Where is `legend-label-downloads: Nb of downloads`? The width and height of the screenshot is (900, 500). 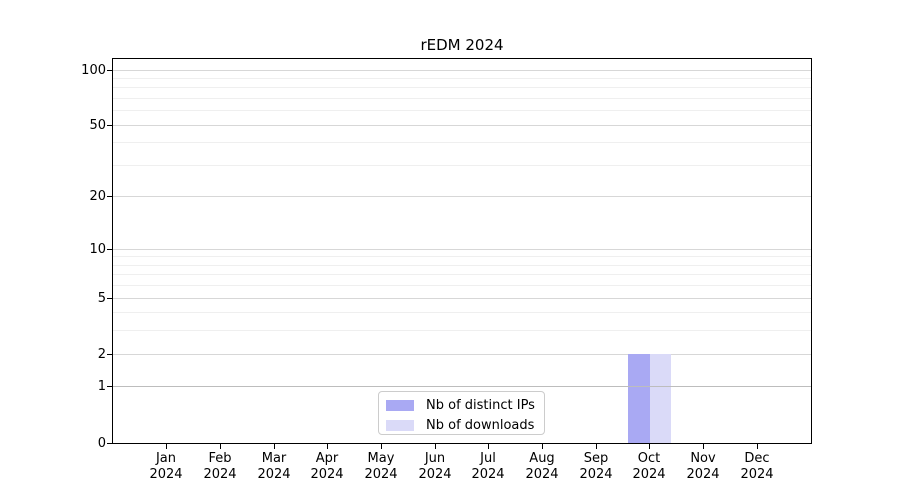
legend-label-downloads: Nb of downloads is located at coordinates (480, 425).